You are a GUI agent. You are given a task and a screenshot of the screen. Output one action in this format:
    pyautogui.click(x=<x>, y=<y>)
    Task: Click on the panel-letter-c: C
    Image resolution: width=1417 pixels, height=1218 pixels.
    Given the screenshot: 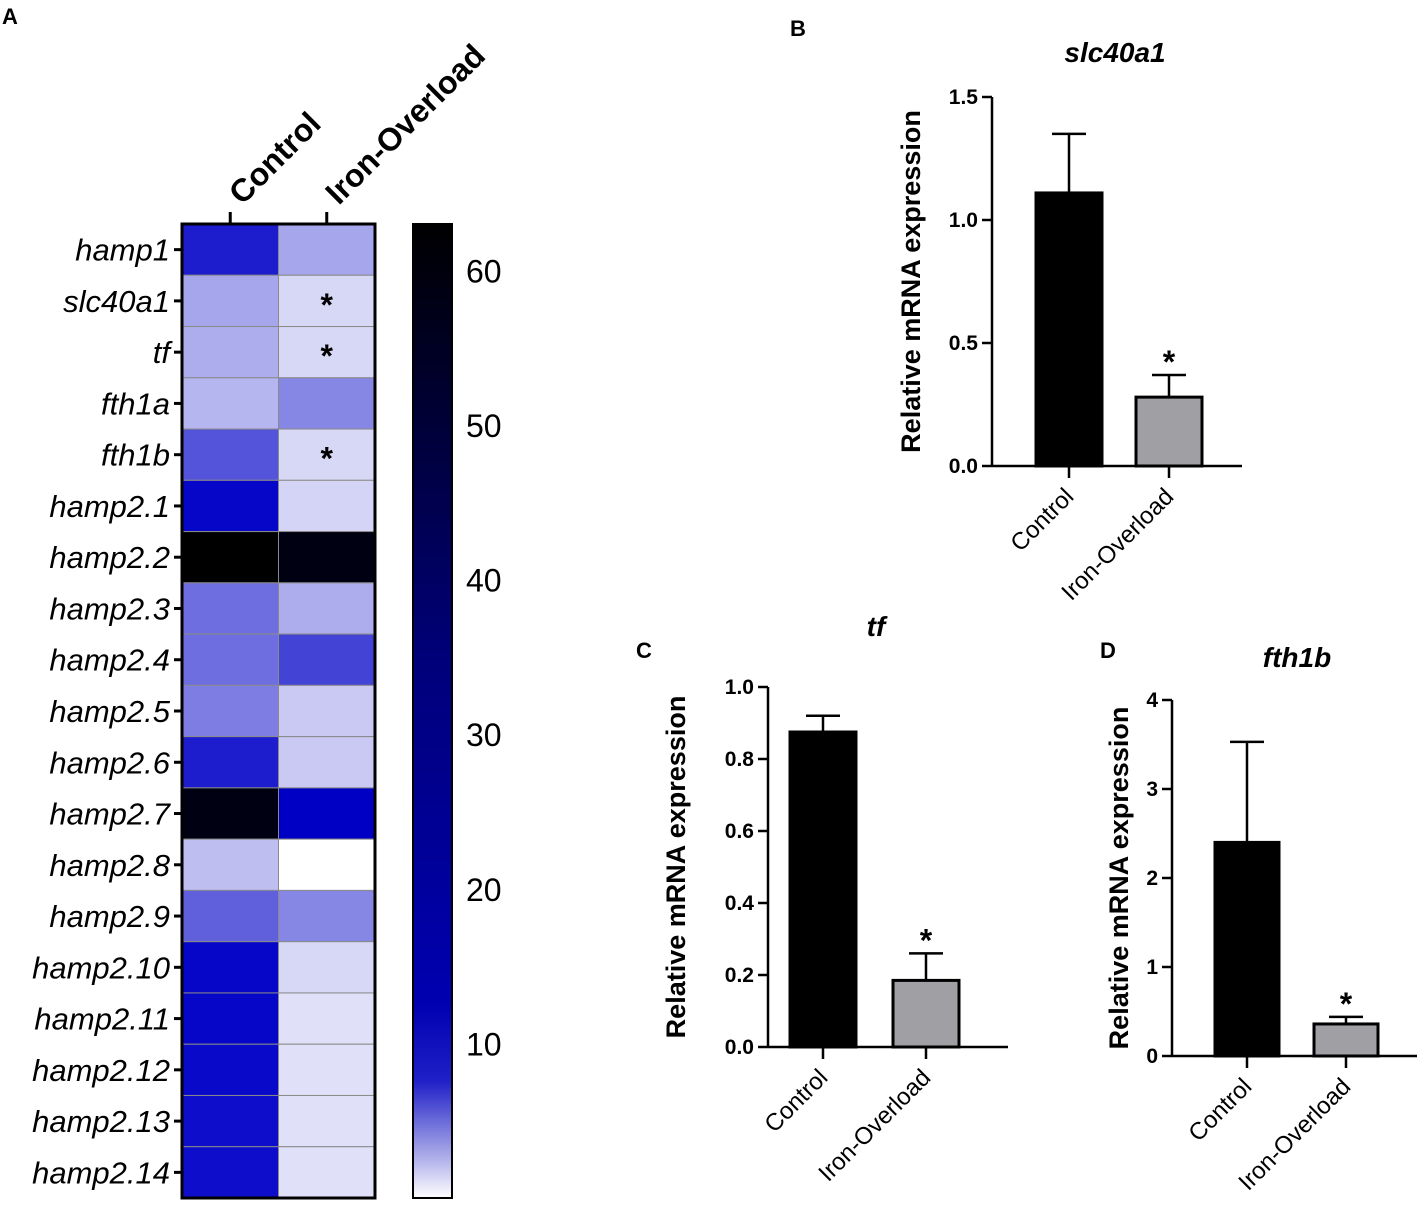 What is the action you would take?
    pyautogui.click(x=644, y=650)
    